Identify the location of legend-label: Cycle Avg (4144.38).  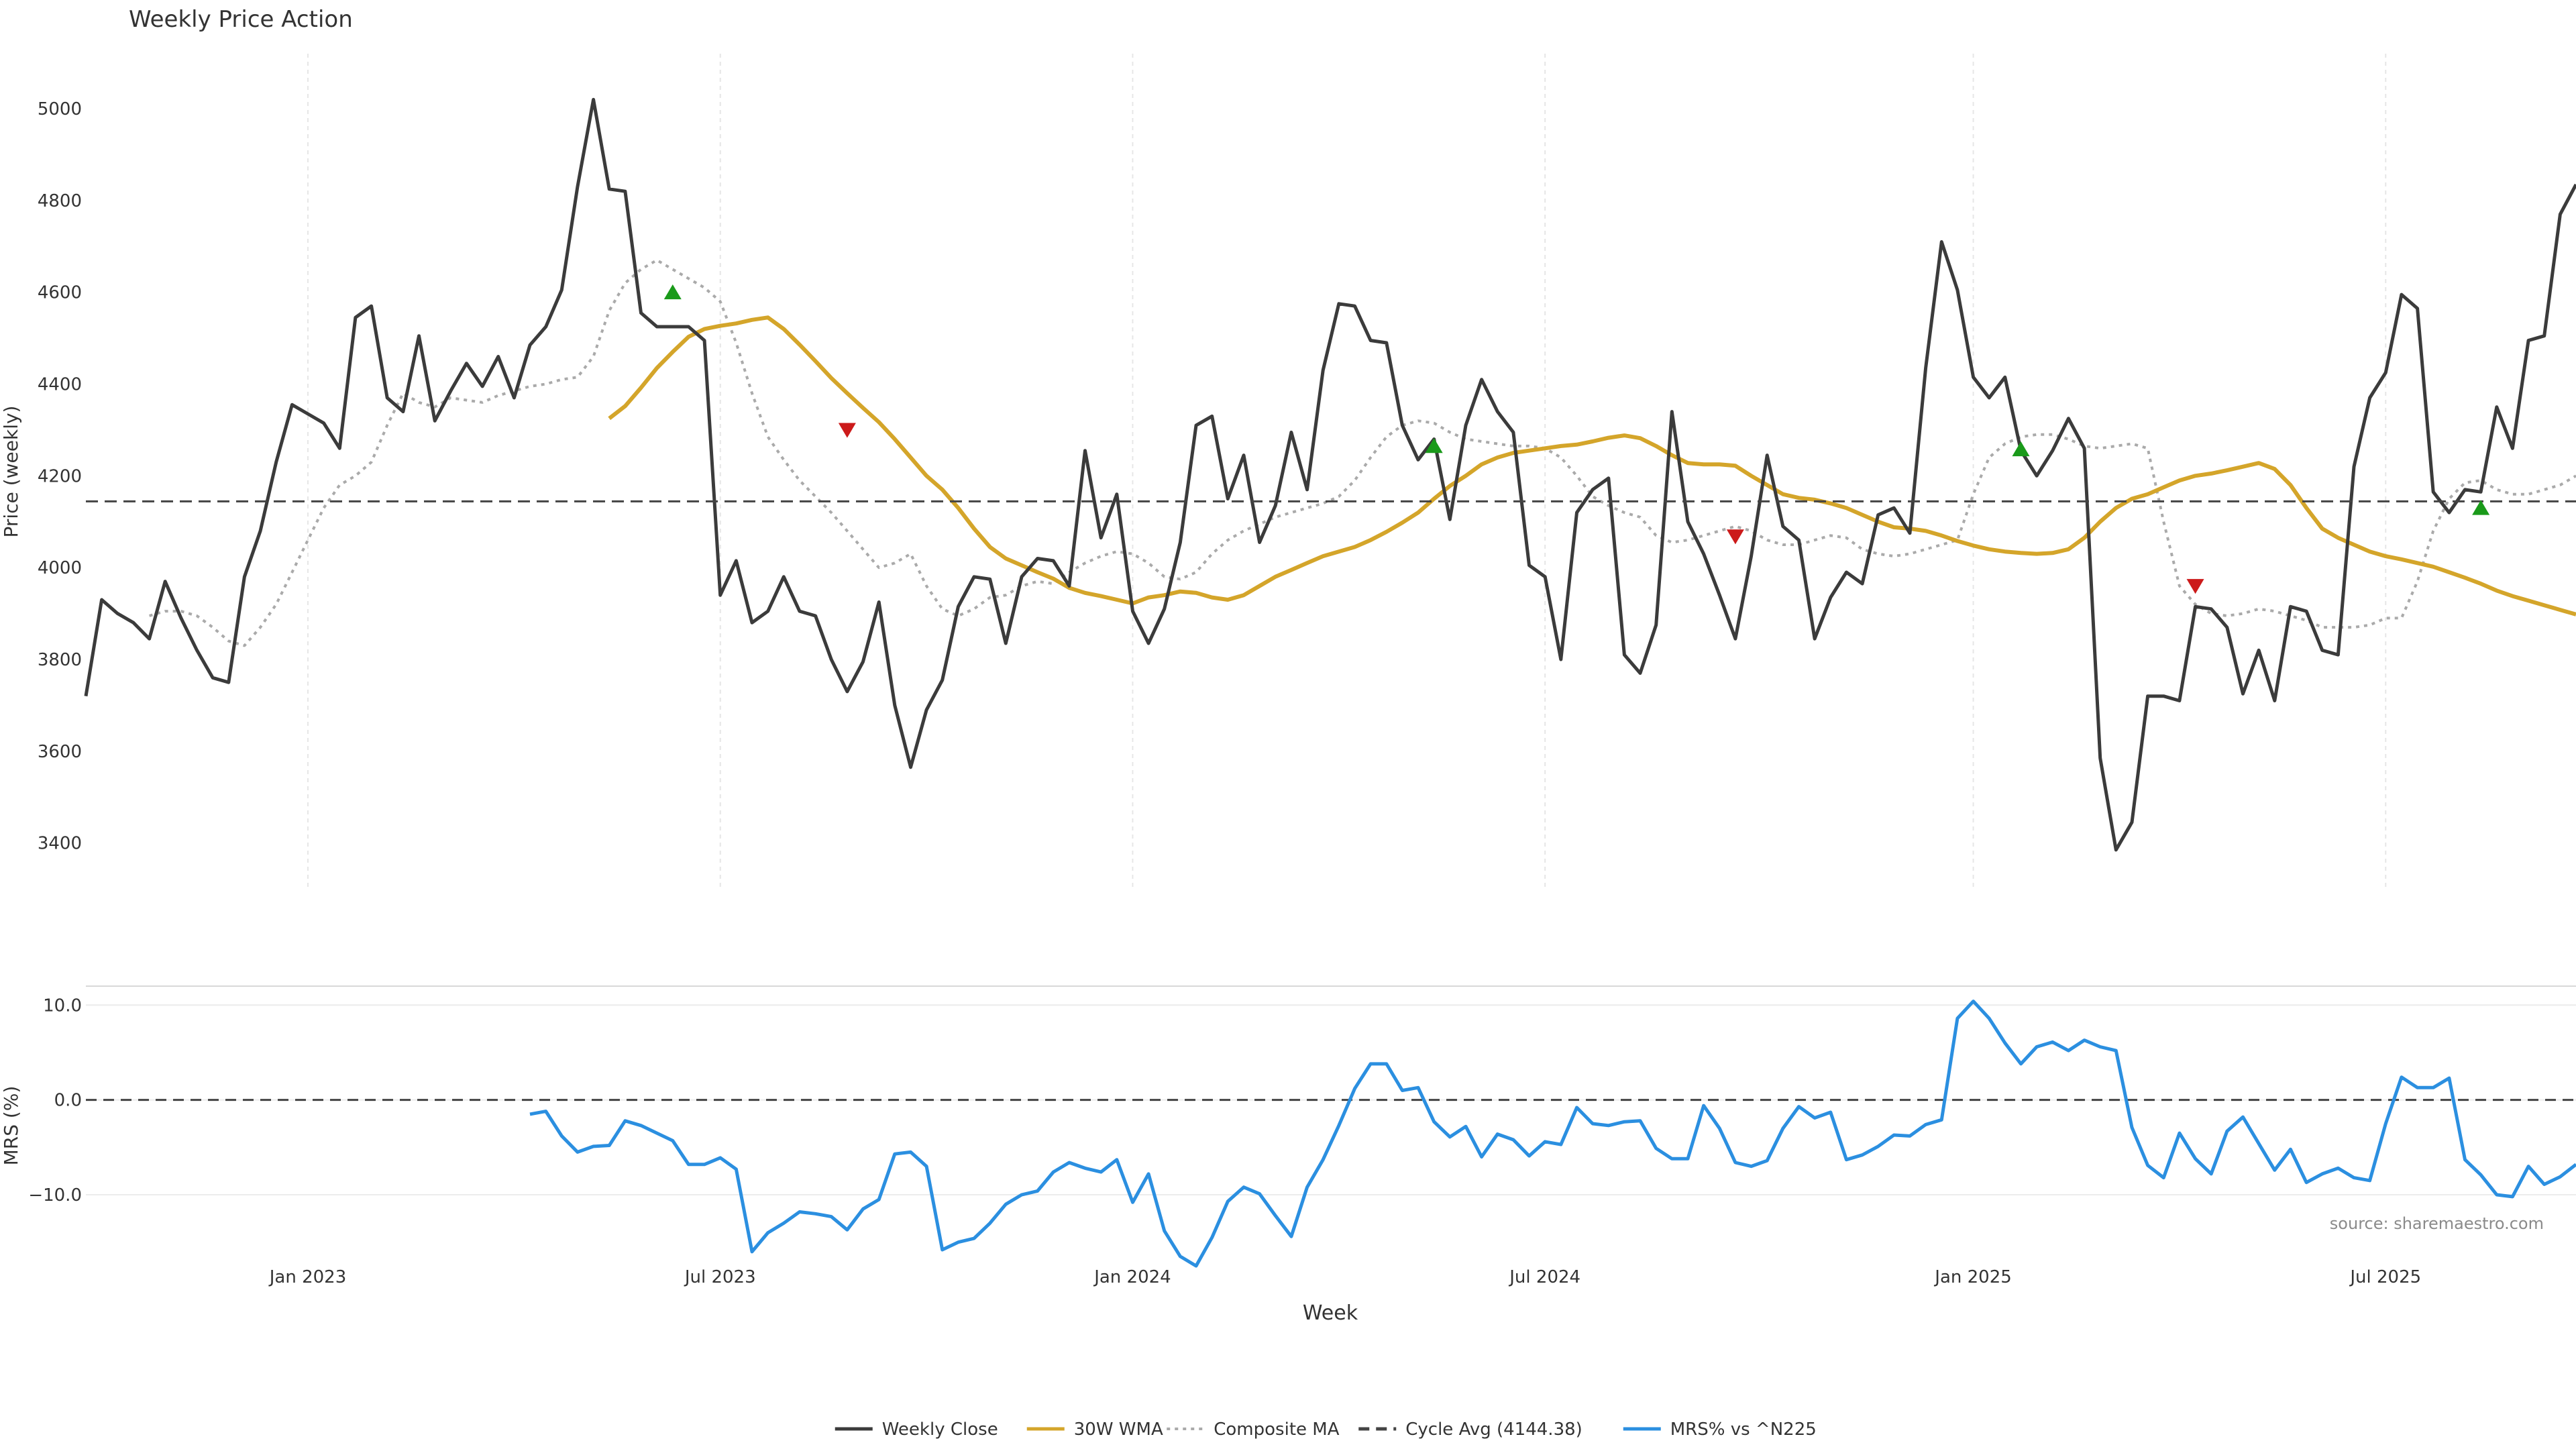
(1493, 1429).